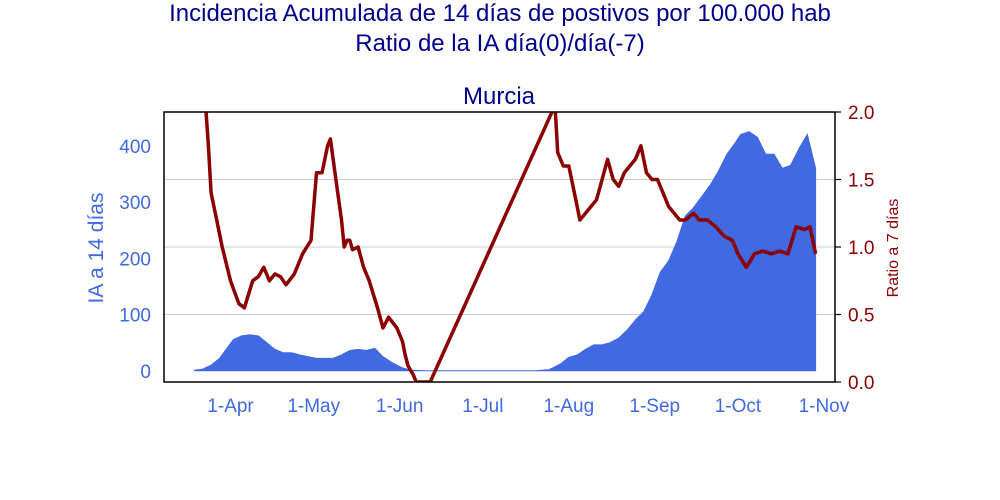 The height and width of the screenshot is (500, 1000). I want to click on left-tick-label: 100, so click(135, 316).